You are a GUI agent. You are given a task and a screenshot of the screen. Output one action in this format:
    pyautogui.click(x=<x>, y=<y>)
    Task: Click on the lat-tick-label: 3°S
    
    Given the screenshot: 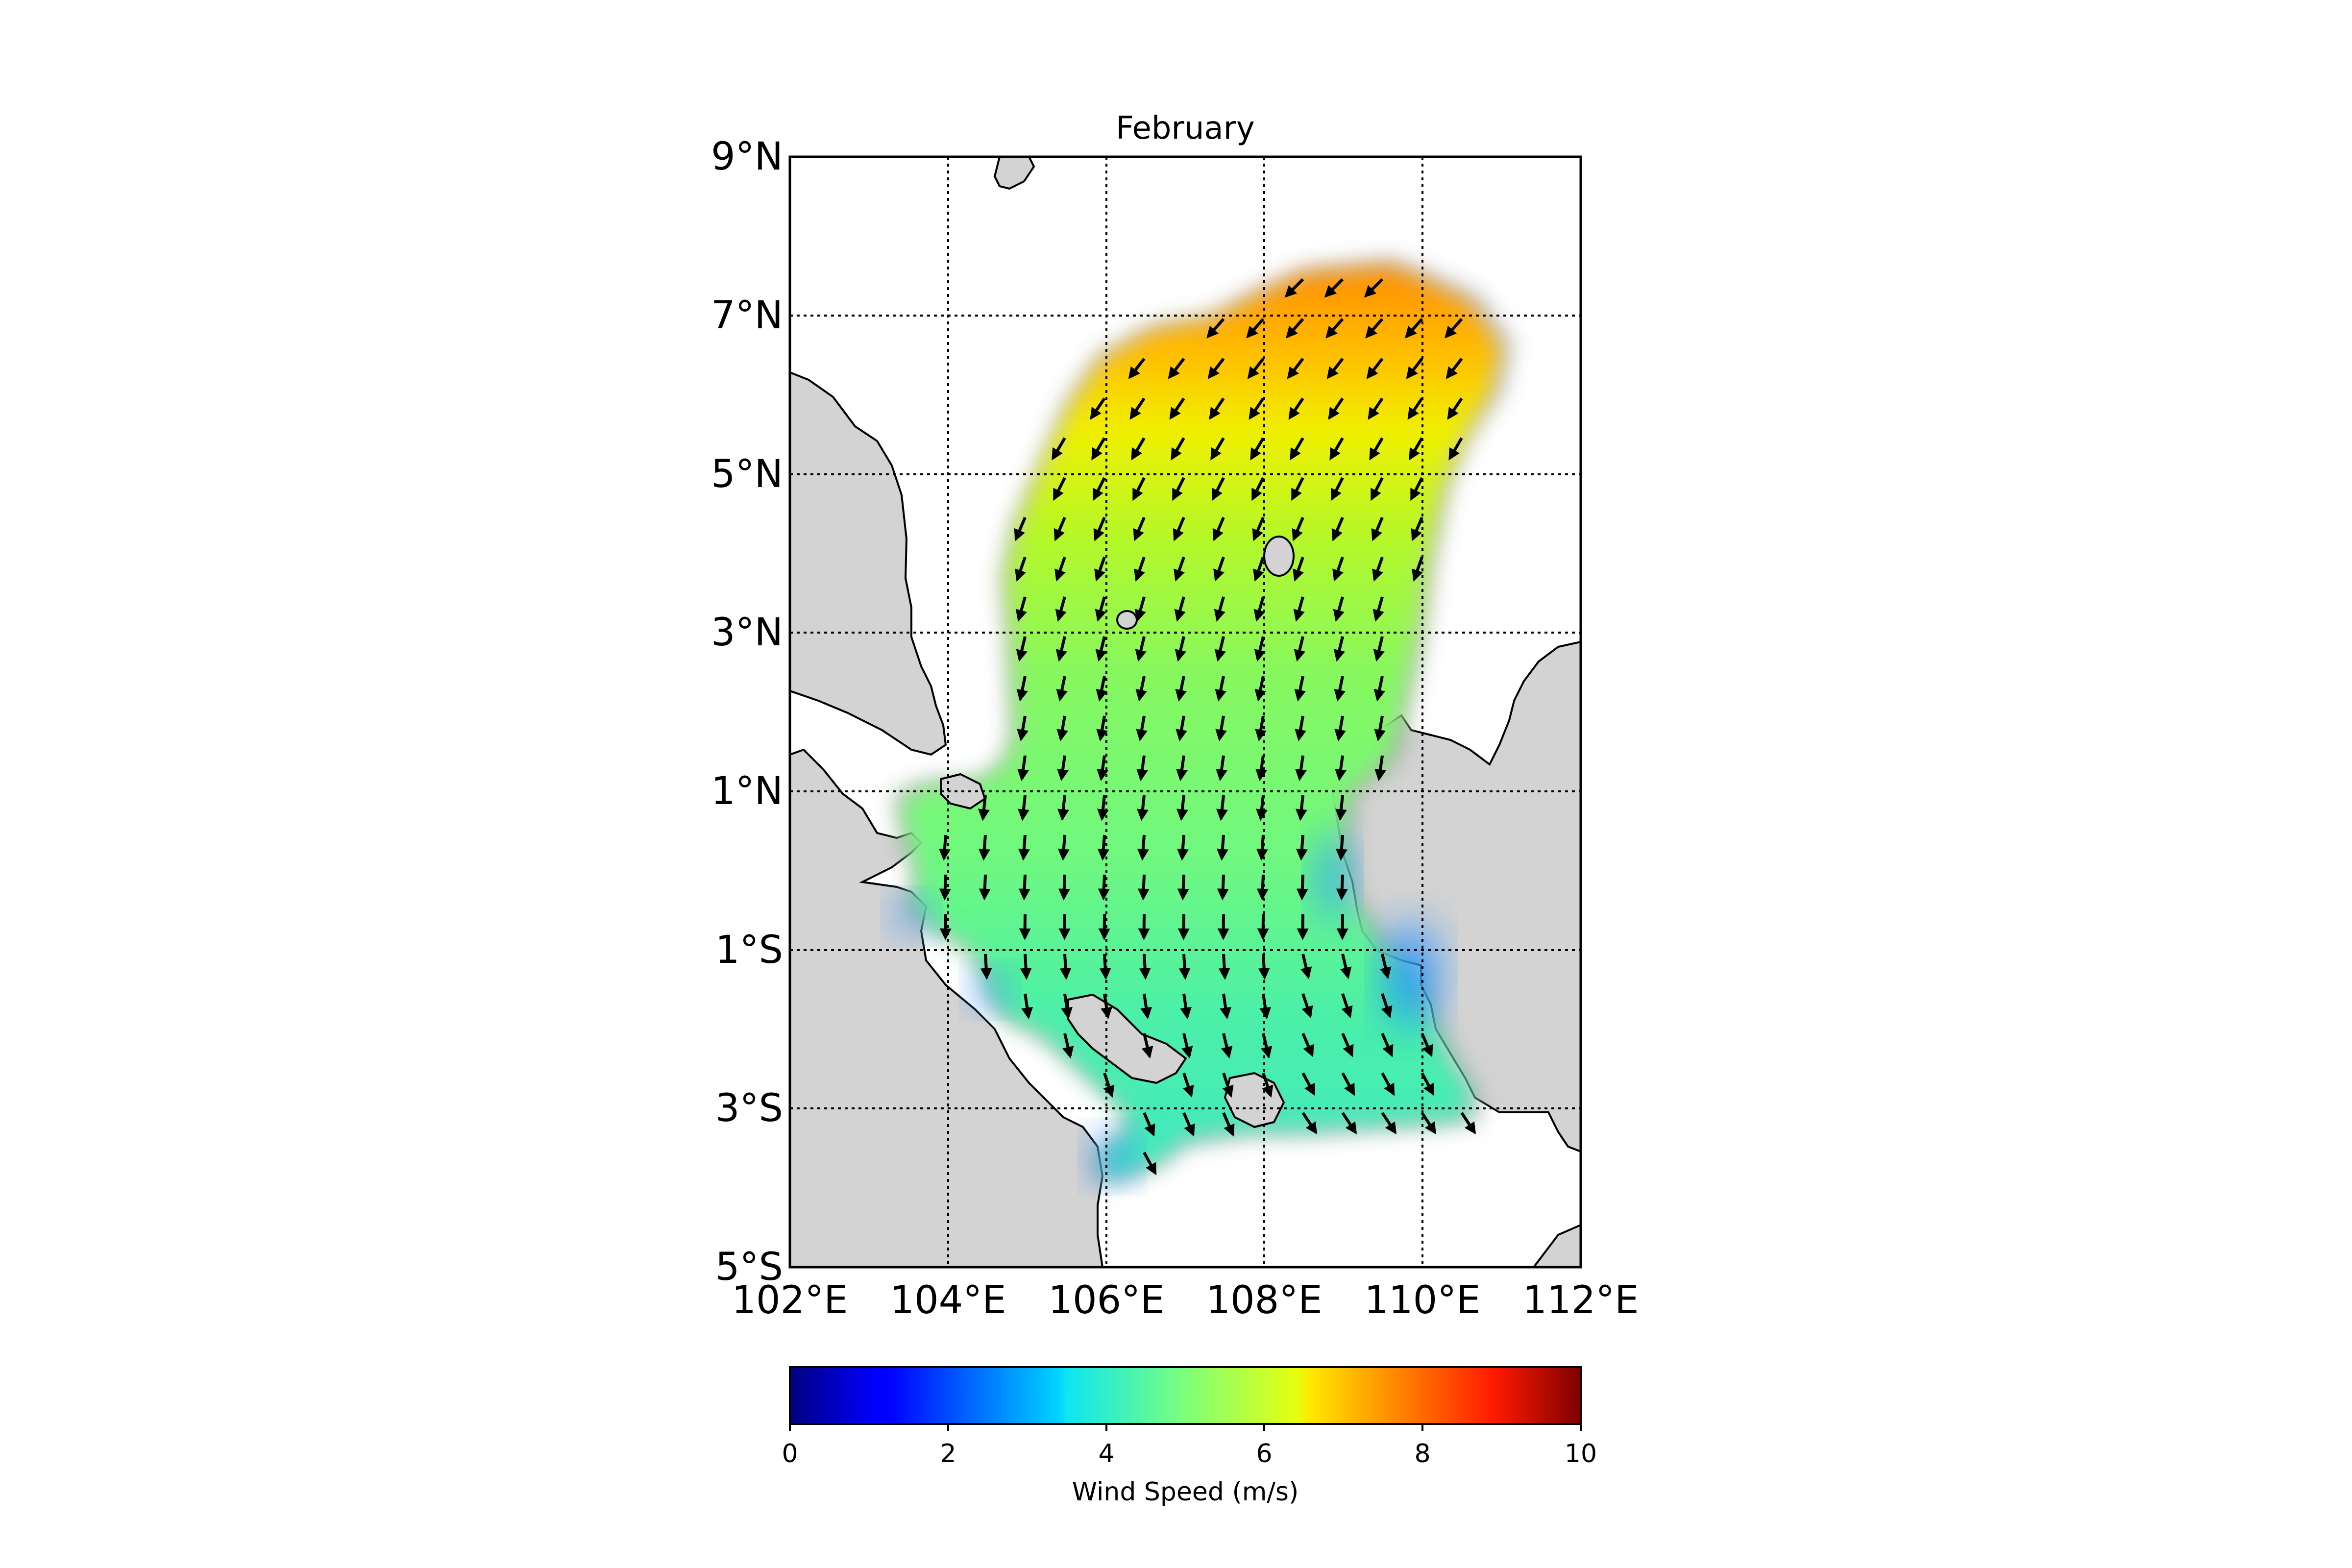 What is the action you would take?
    pyautogui.click(x=749, y=1108)
    